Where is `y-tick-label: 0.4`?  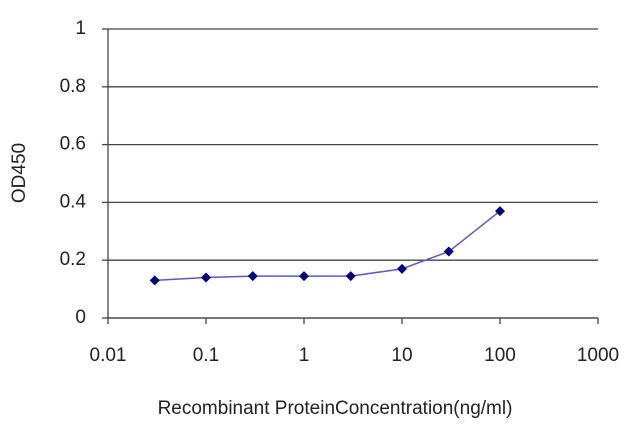 y-tick-label: 0.4 is located at coordinates (73, 201).